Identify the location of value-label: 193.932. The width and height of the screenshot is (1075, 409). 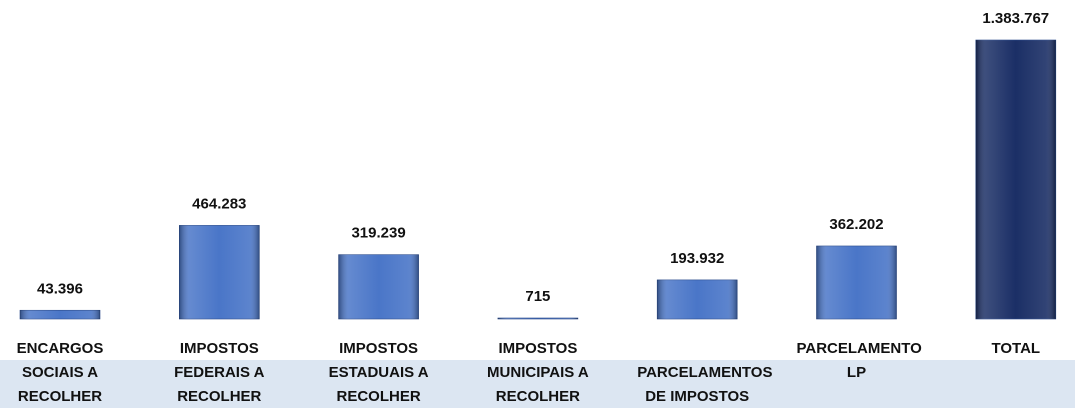
(697, 258).